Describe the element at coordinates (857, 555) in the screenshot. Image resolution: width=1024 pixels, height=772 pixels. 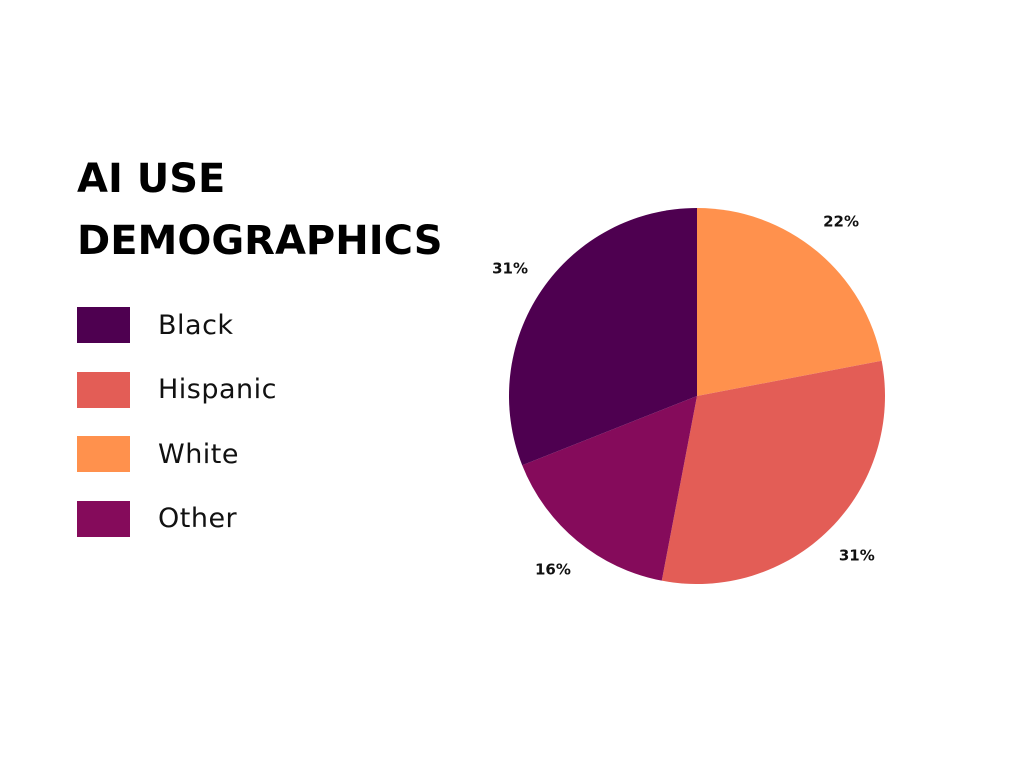
I see `pie-label-hispanic: 31%` at that location.